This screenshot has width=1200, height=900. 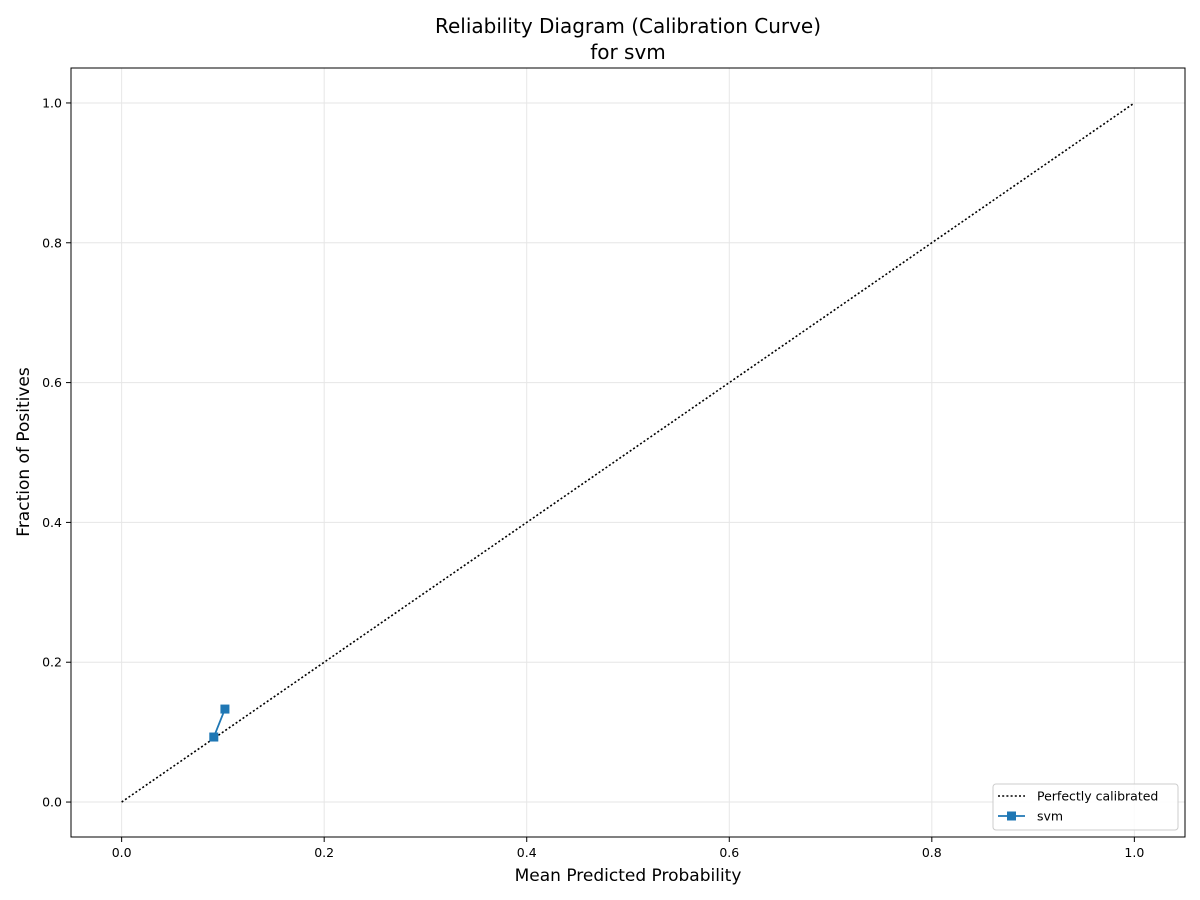 What do you see at coordinates (628, 52) in the screenshot?
I see `chart-subtitle: for svm` at bounding box center [628, 52].